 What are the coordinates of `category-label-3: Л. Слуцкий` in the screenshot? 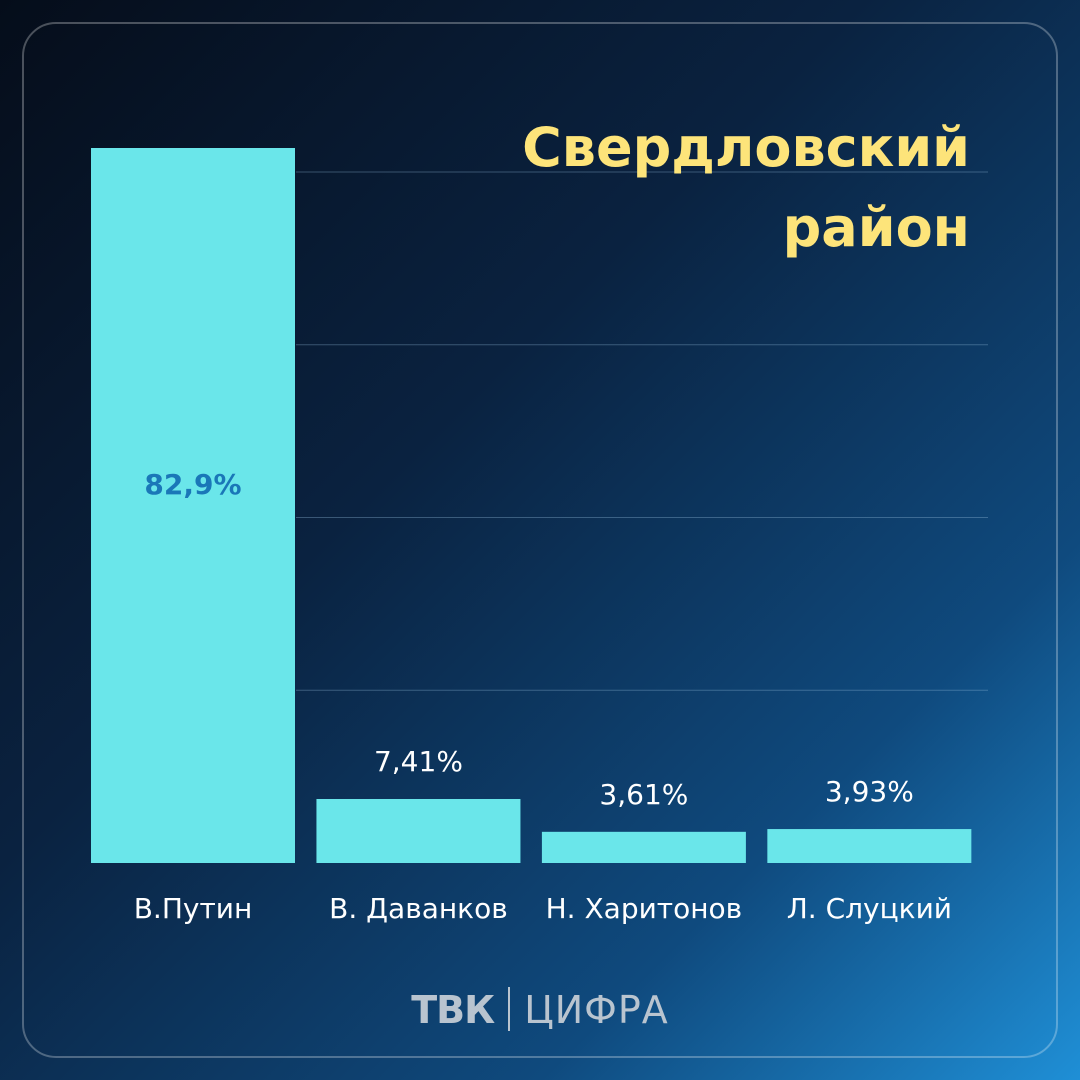 It's located at (869, 908).